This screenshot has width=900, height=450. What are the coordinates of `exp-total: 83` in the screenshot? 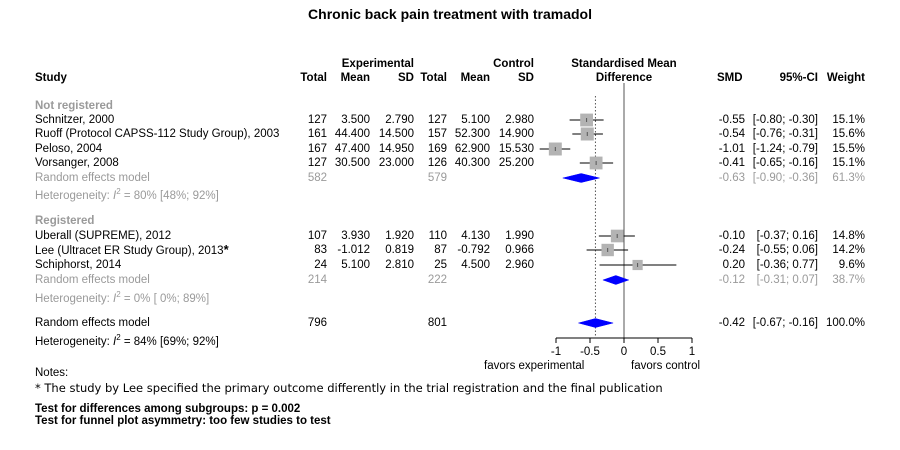 It's located at (320, 250).